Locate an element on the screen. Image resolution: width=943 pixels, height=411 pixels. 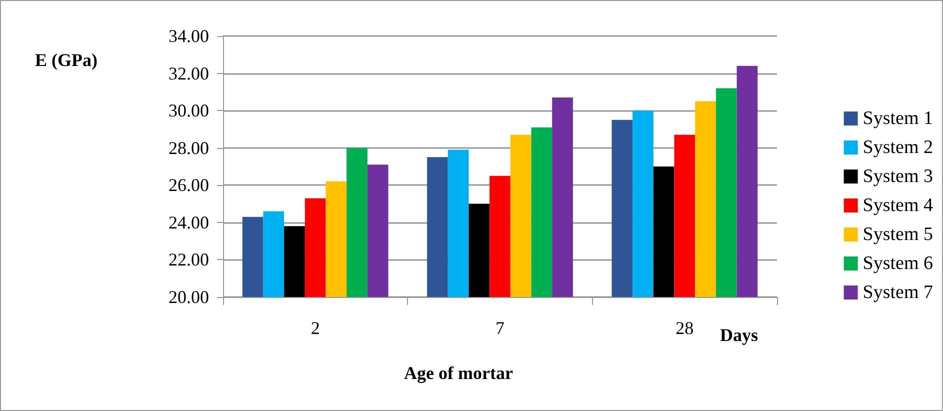
x-tick-label: 2 is located at coordinates (315, 328).